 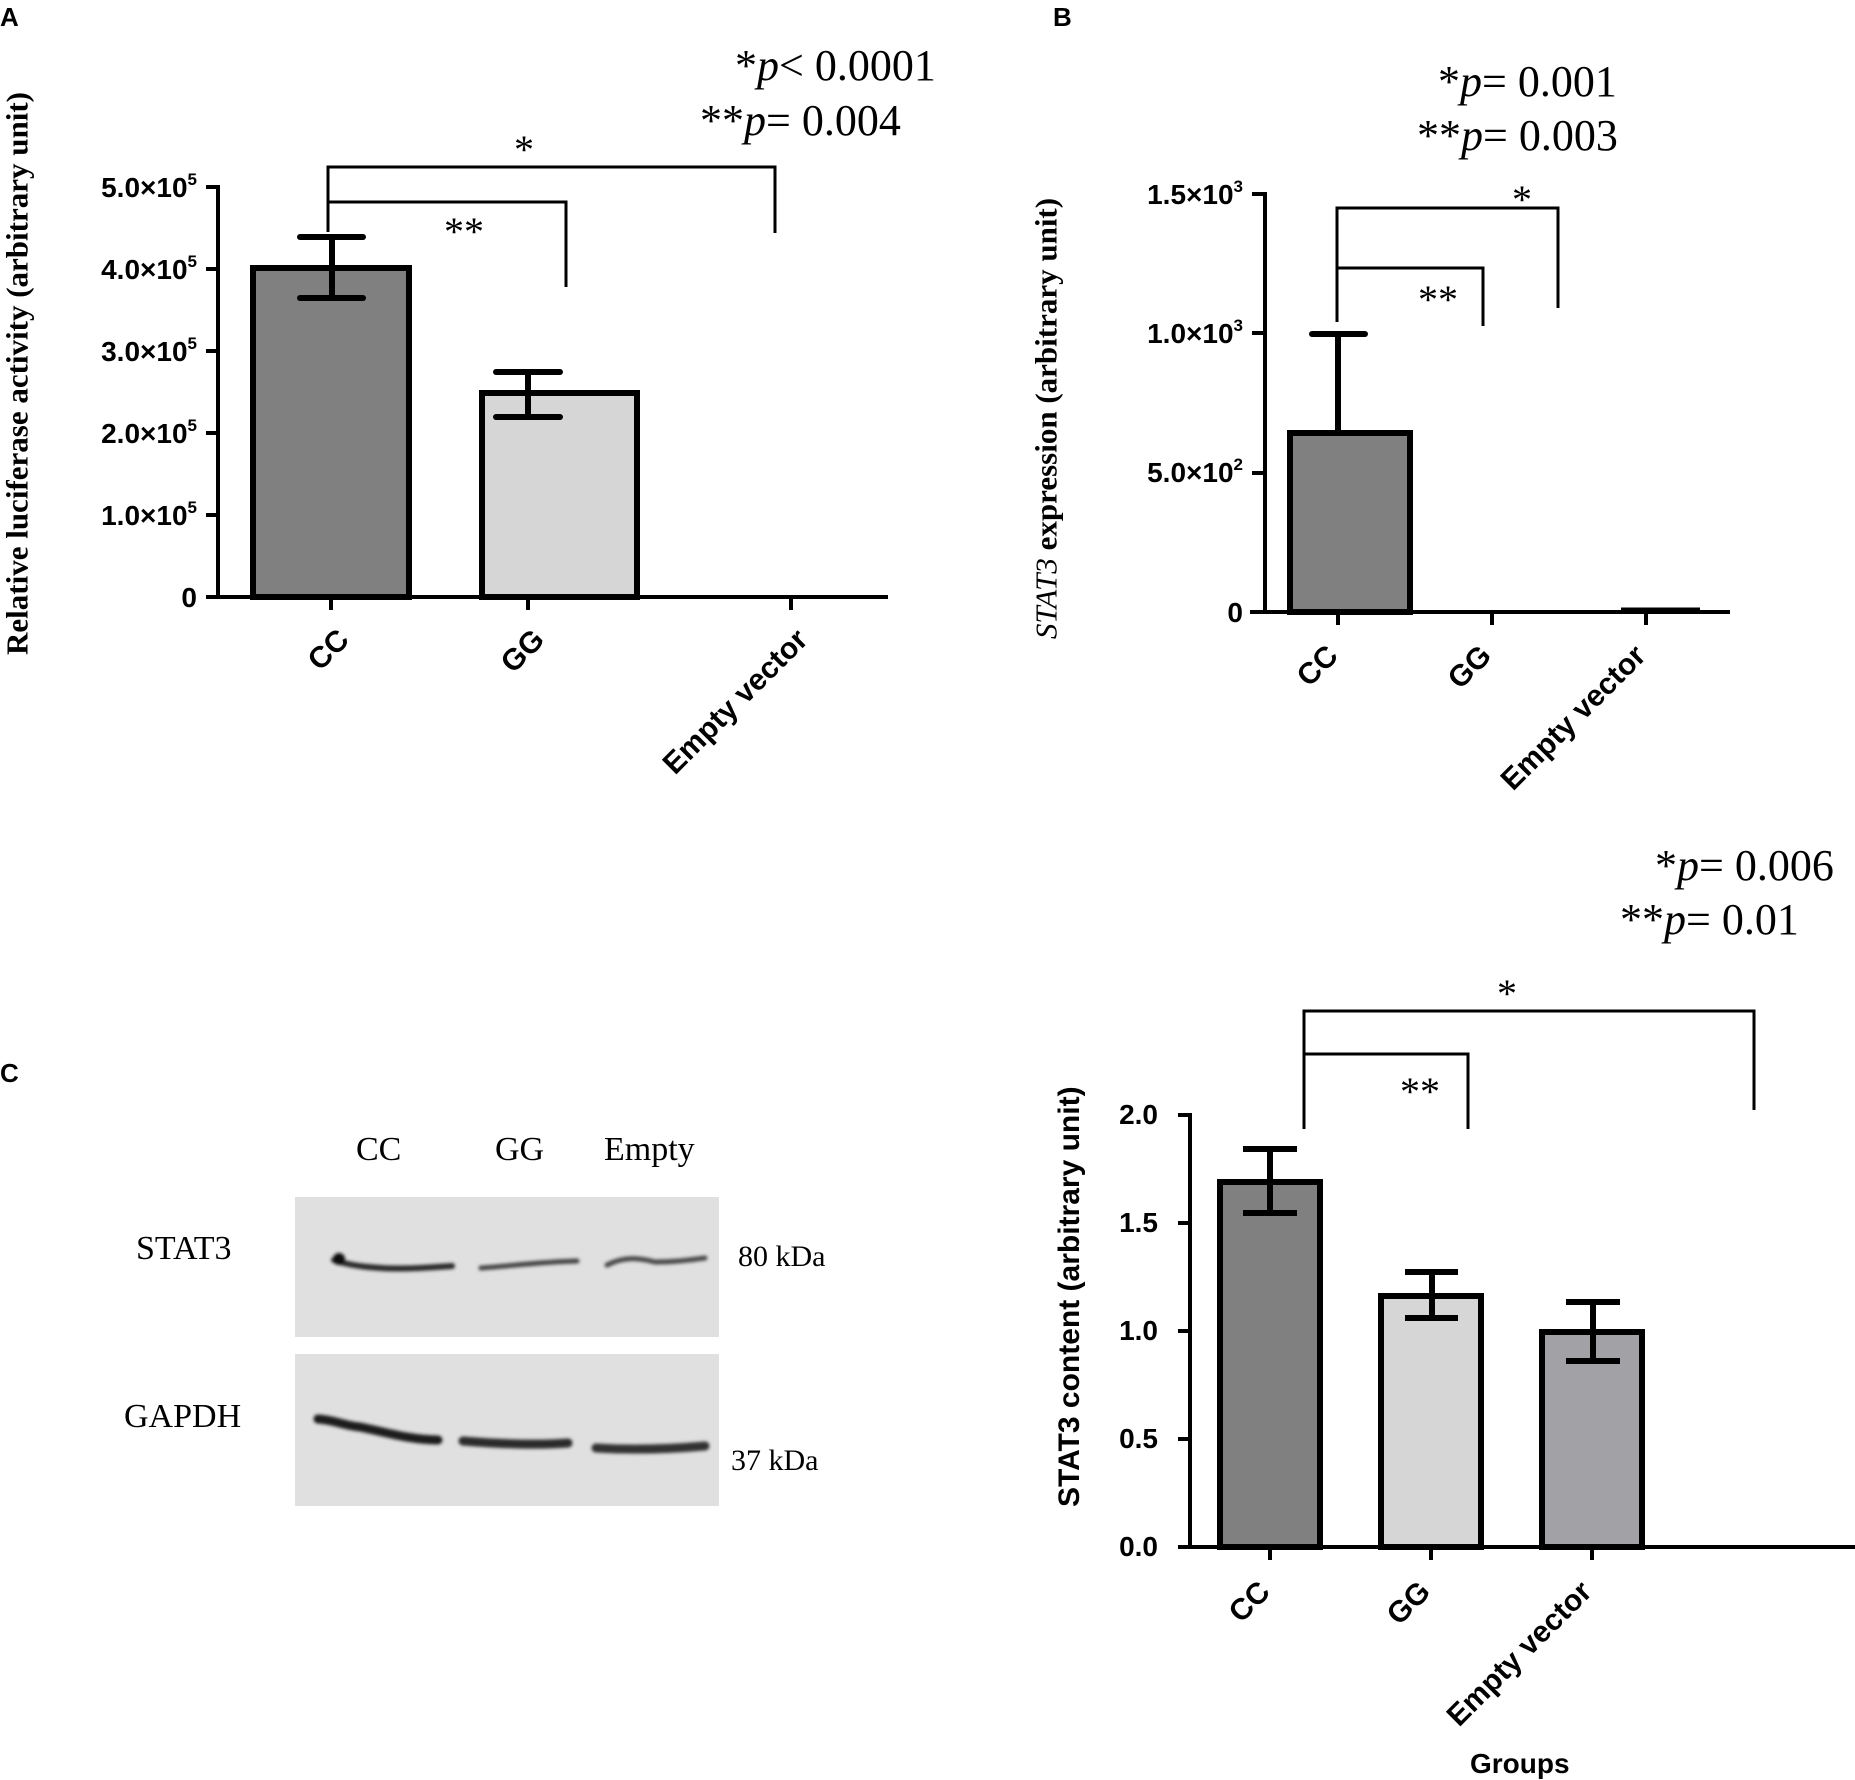 What do you see at coordinates (1529, 1069) in the screenshot?
I see `significance-brackets-c` at bounding box center [1529, 1069].